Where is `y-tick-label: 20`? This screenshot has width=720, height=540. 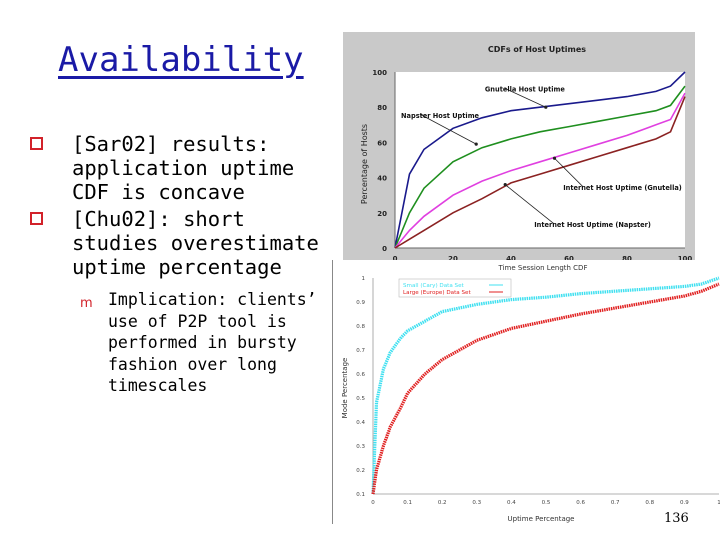
y-tick-label: 20 is located at coordinates (382, 214).